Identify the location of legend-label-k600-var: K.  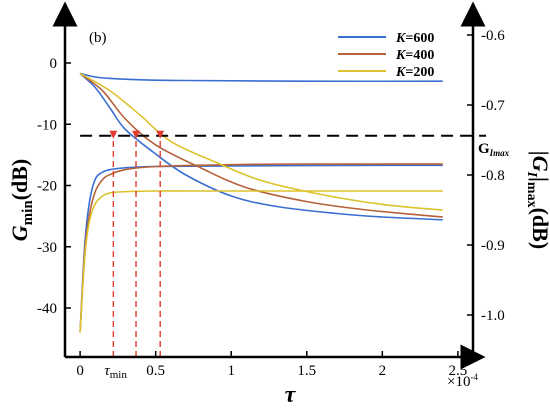
(401, 38).